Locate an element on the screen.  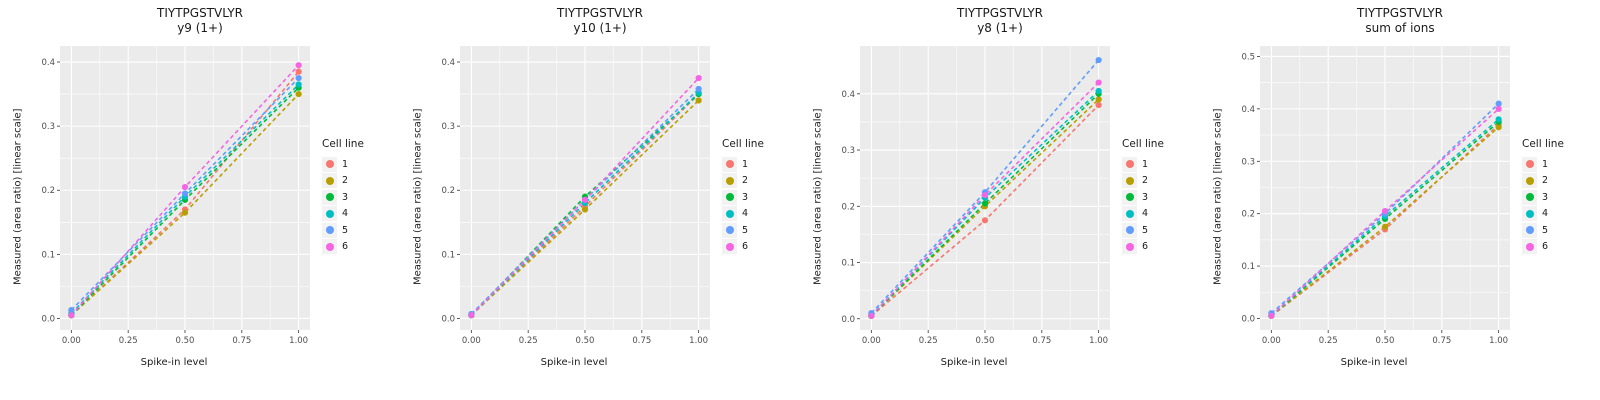
x-tick-label: 0.00 is located at coordinates (71, 341).